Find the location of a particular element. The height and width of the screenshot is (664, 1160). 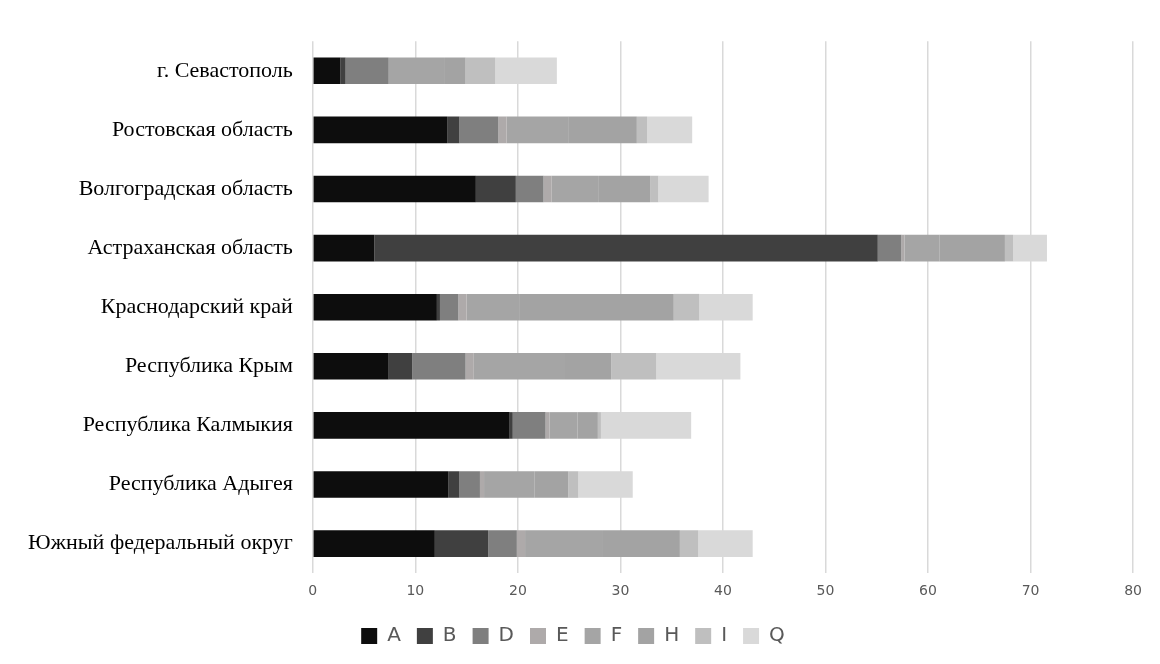

x-tick-label: 20 is located at coordinates (517, 590).